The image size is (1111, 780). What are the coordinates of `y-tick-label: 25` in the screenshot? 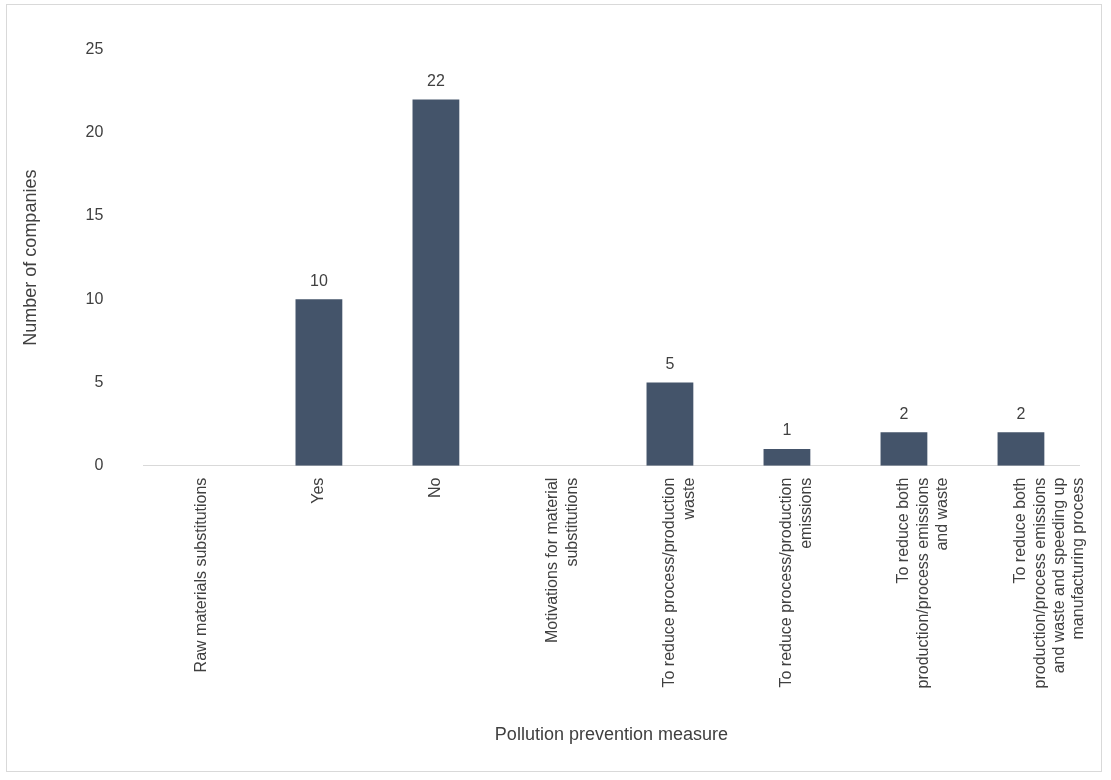 It's located at (94, 49).